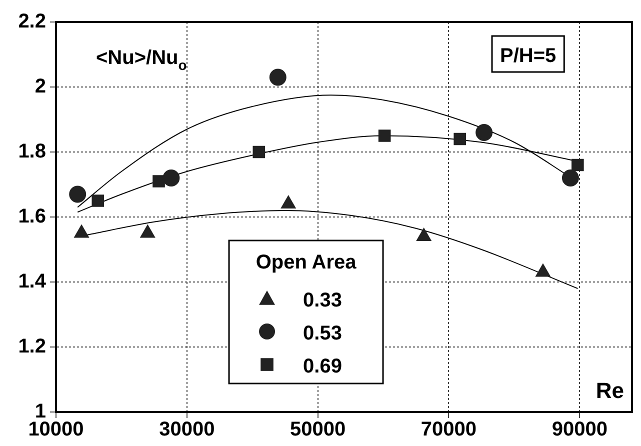  Describe the element at coordinates (322, 333) in the screenshot. I see `legend-label: 0.53` at that location.